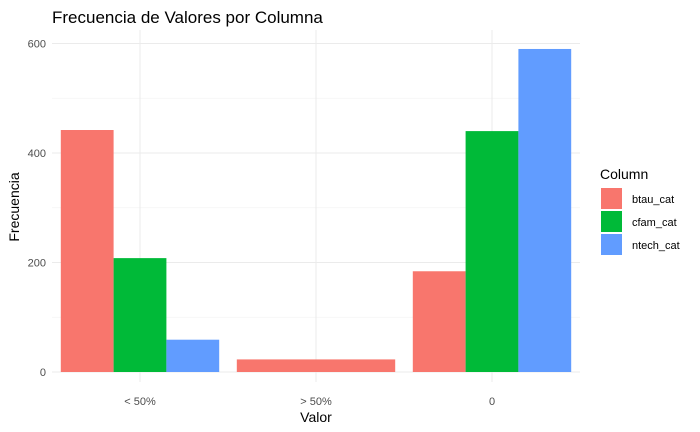 The height and width of the screenshot is (432, 700). I want to click on legend-swatch-cfam_cat, so click(611, 221).